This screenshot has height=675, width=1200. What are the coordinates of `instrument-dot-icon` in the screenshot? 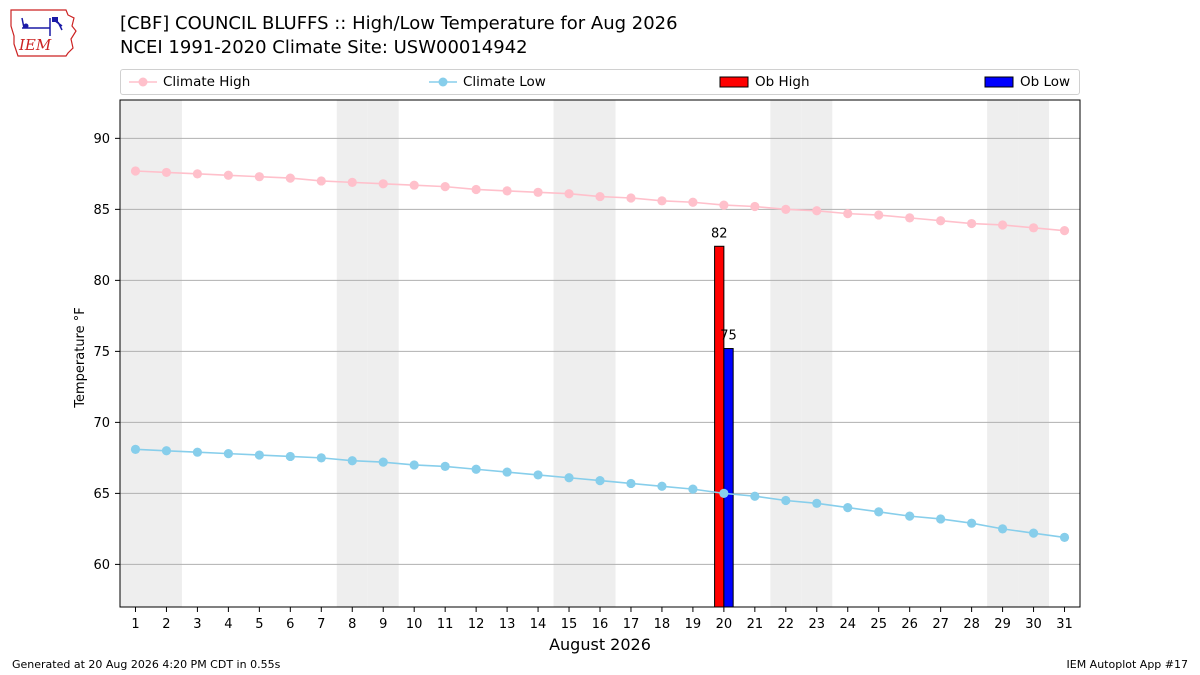 It's located at (26, 26).